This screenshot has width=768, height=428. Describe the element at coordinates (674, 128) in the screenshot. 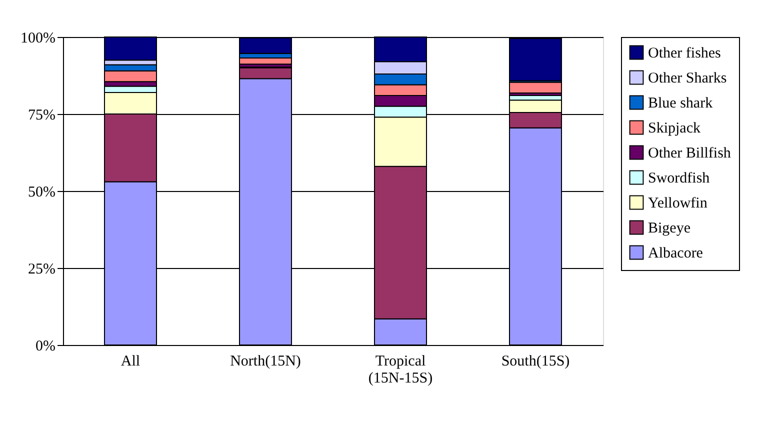

I see `legend-label: Skipjack` at that location.